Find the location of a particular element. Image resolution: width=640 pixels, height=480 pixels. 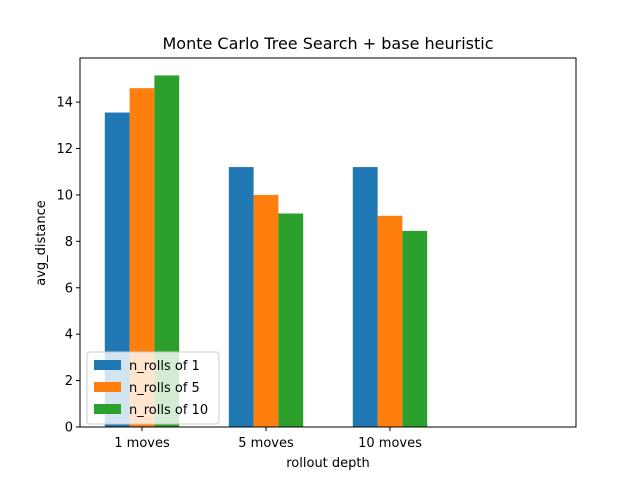

chart-title: Monte Carlo Tree Search + base heuristic is located at coordinates (327, 43).